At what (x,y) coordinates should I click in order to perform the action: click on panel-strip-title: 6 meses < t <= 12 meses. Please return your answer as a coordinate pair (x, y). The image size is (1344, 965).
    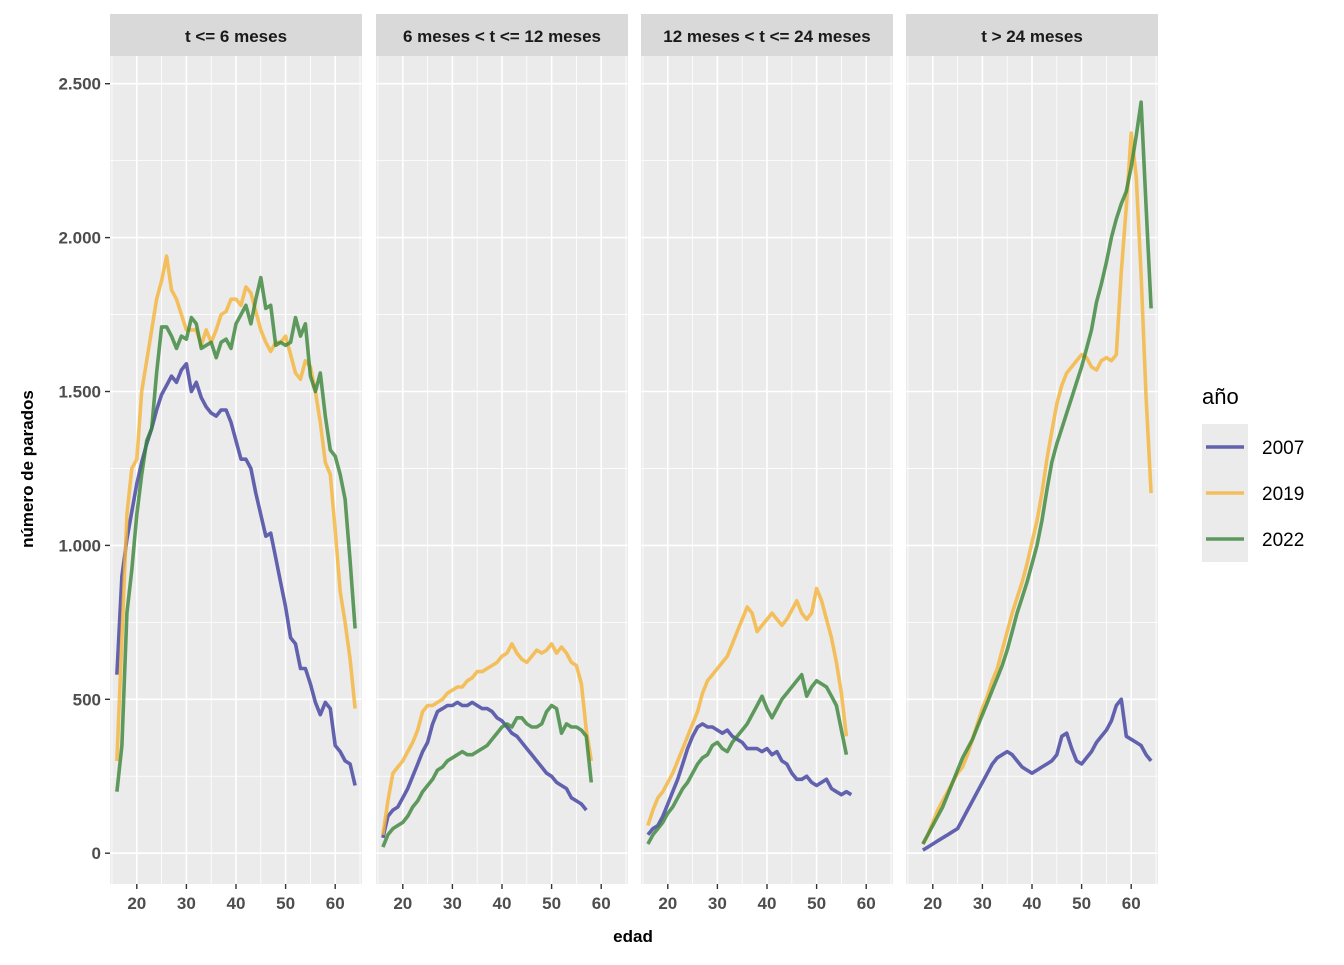
    Looking at the image, I should click on (502, 36).